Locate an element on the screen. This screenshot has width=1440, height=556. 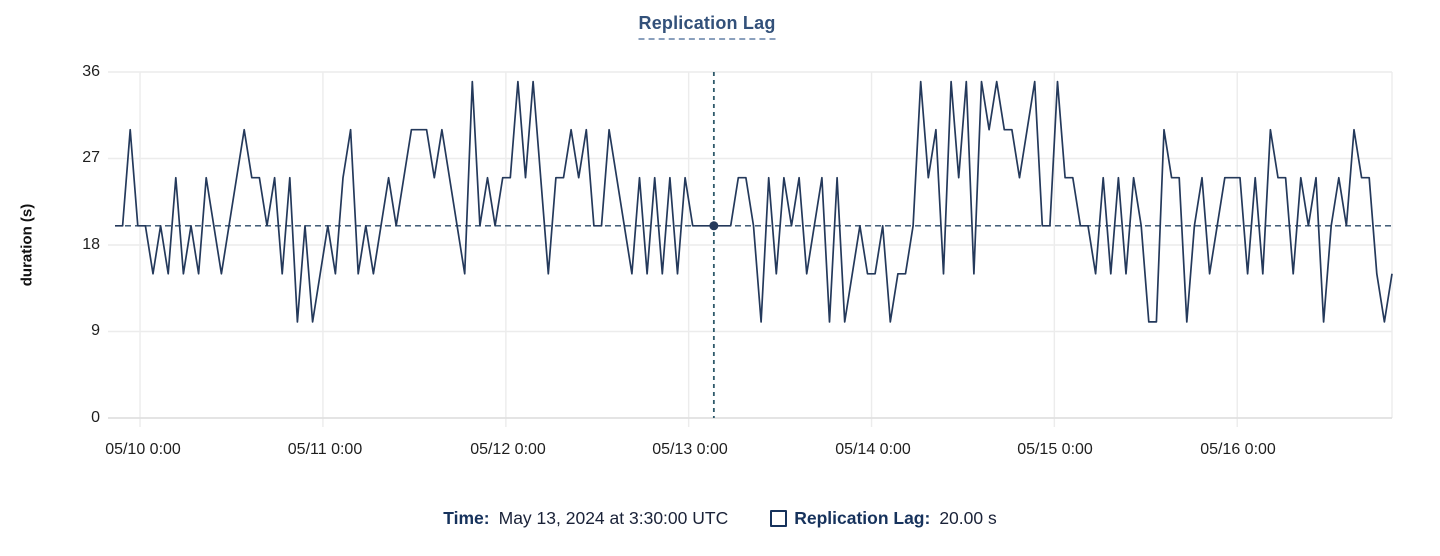
time-label: Time: is located at coordinates (466, 518).